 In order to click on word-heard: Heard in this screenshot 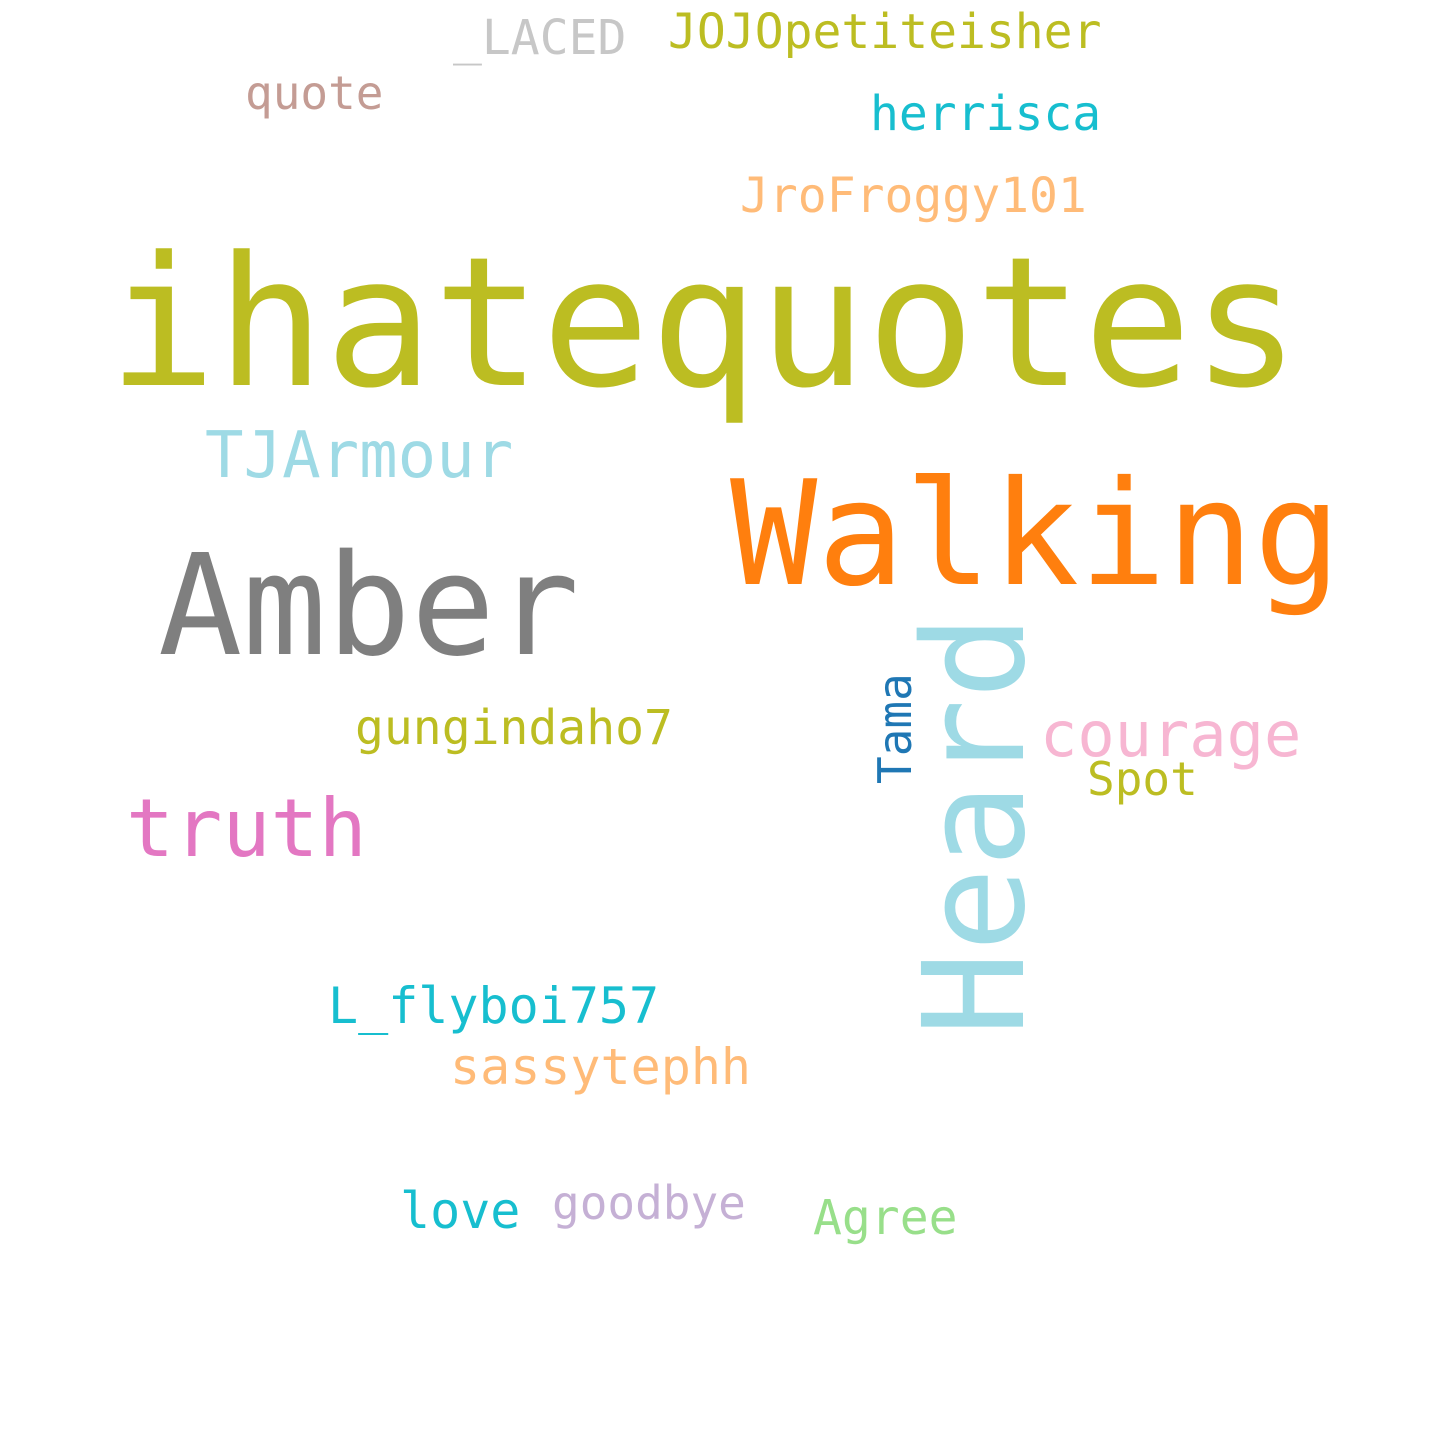, I will do `click(975, 825)`.